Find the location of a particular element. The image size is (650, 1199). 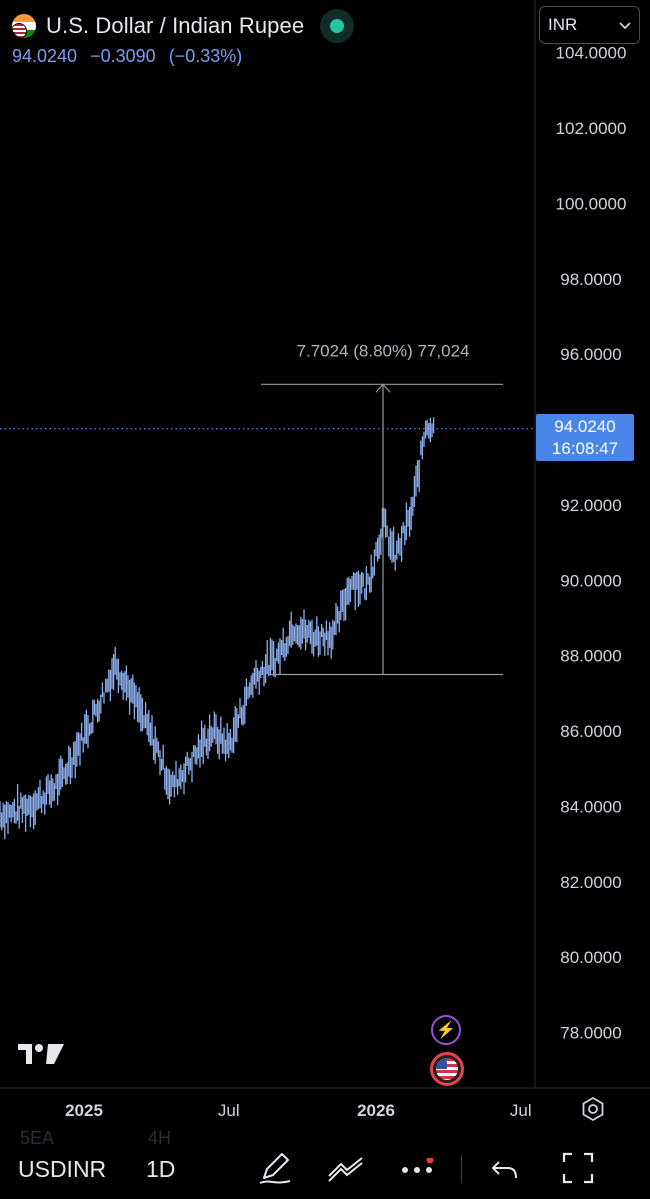

pen-icon is located at coordinates (275, 1170).